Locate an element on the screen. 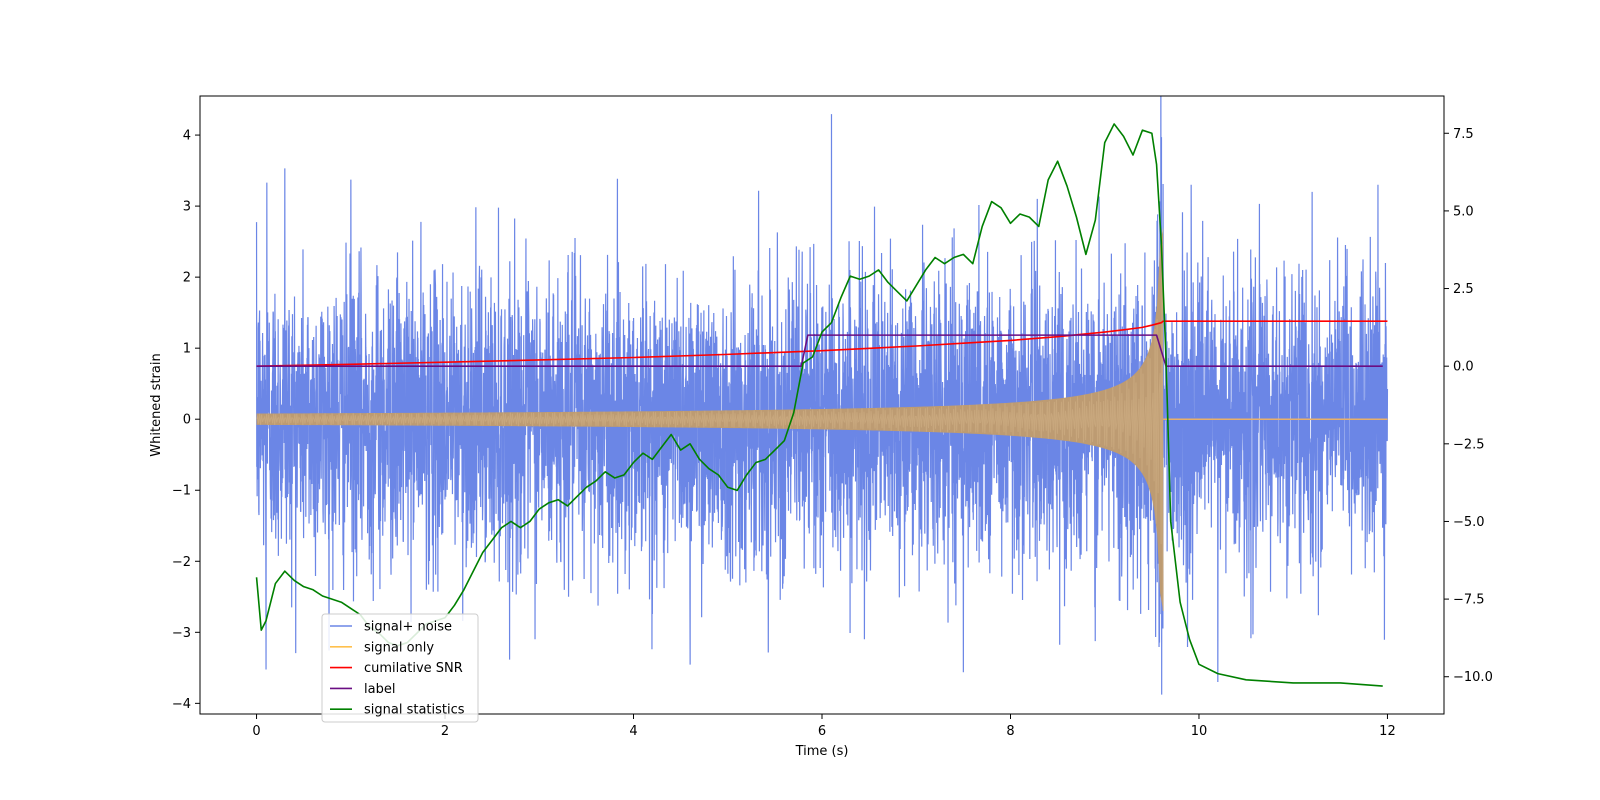 The image size is (1600, 800). x-tick-label: 12 is located at coordinates (1387, 731).